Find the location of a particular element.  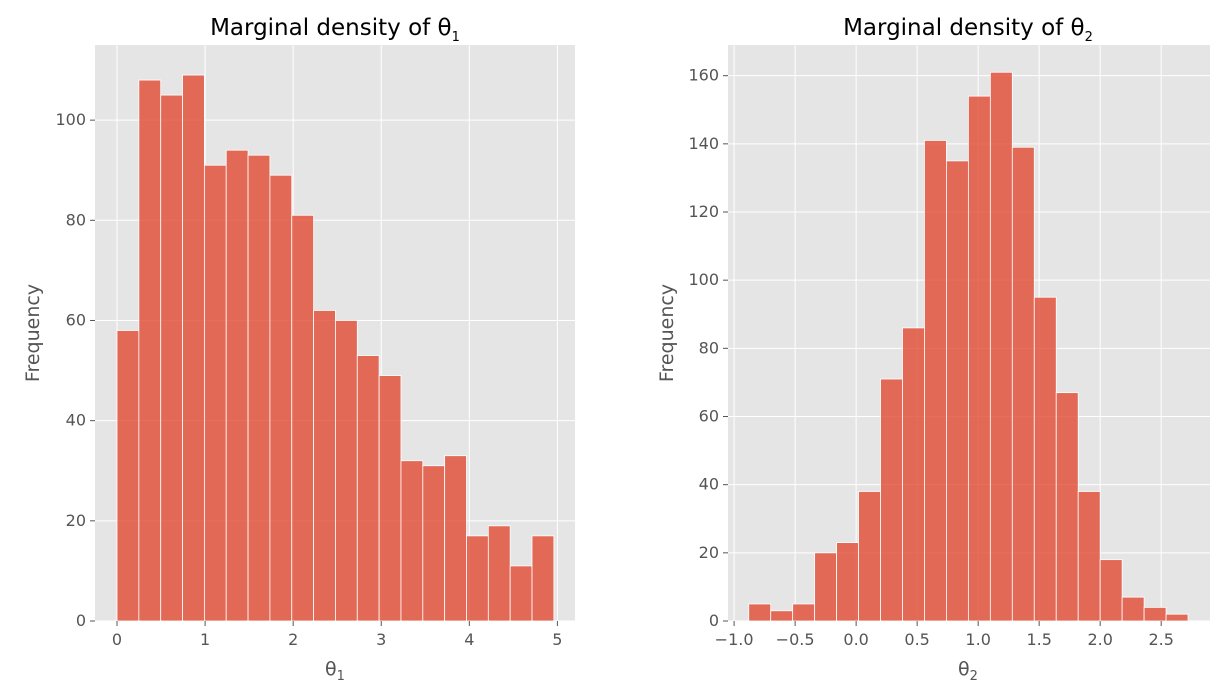

x-axis-label: θ1 is located at coordinates (335, 671).